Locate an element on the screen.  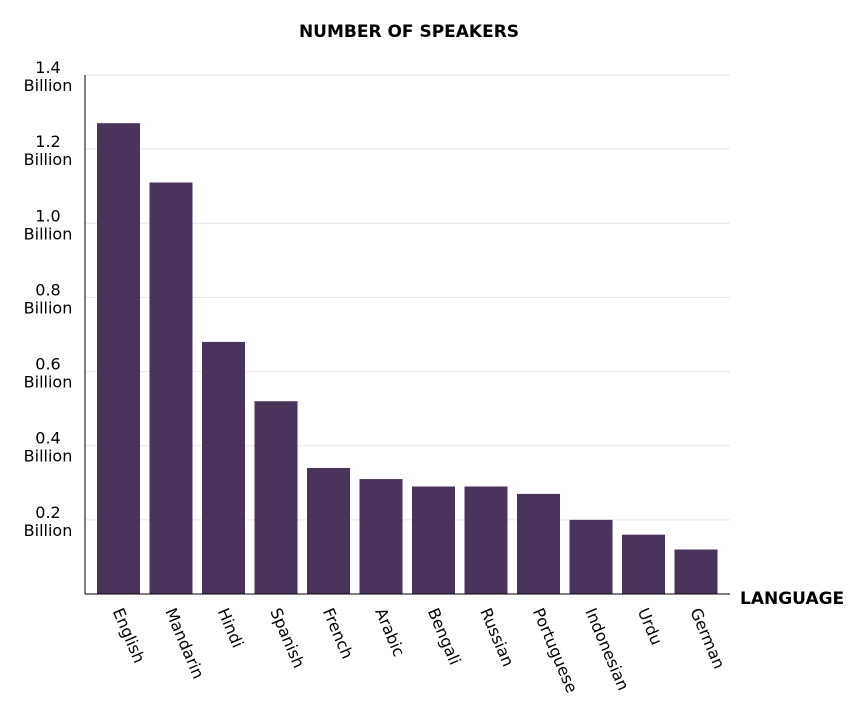
y-tick-label: 0.2 Billion is located at coordinates (48, 521).